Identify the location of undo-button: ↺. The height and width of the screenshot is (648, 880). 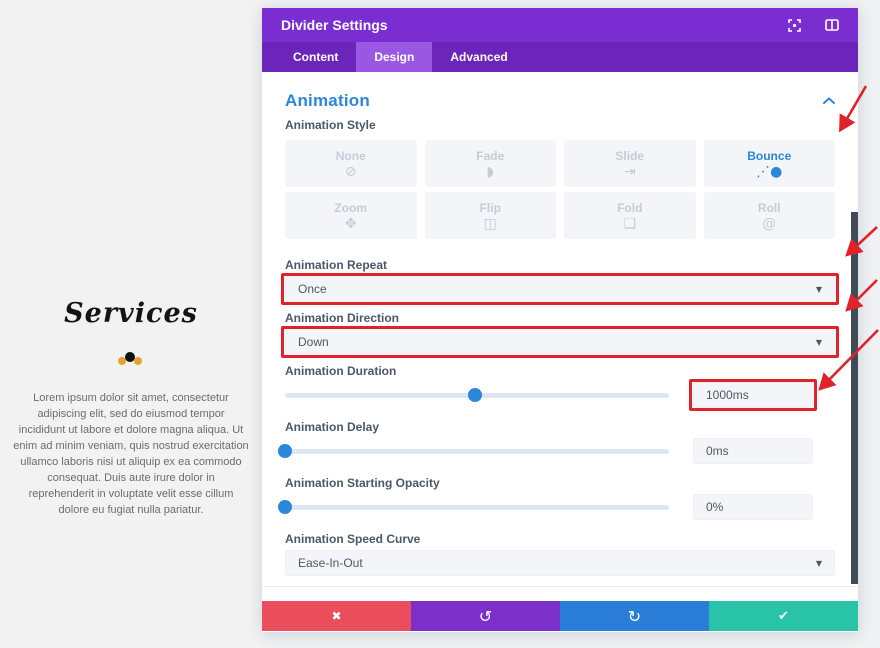
(485, 616).